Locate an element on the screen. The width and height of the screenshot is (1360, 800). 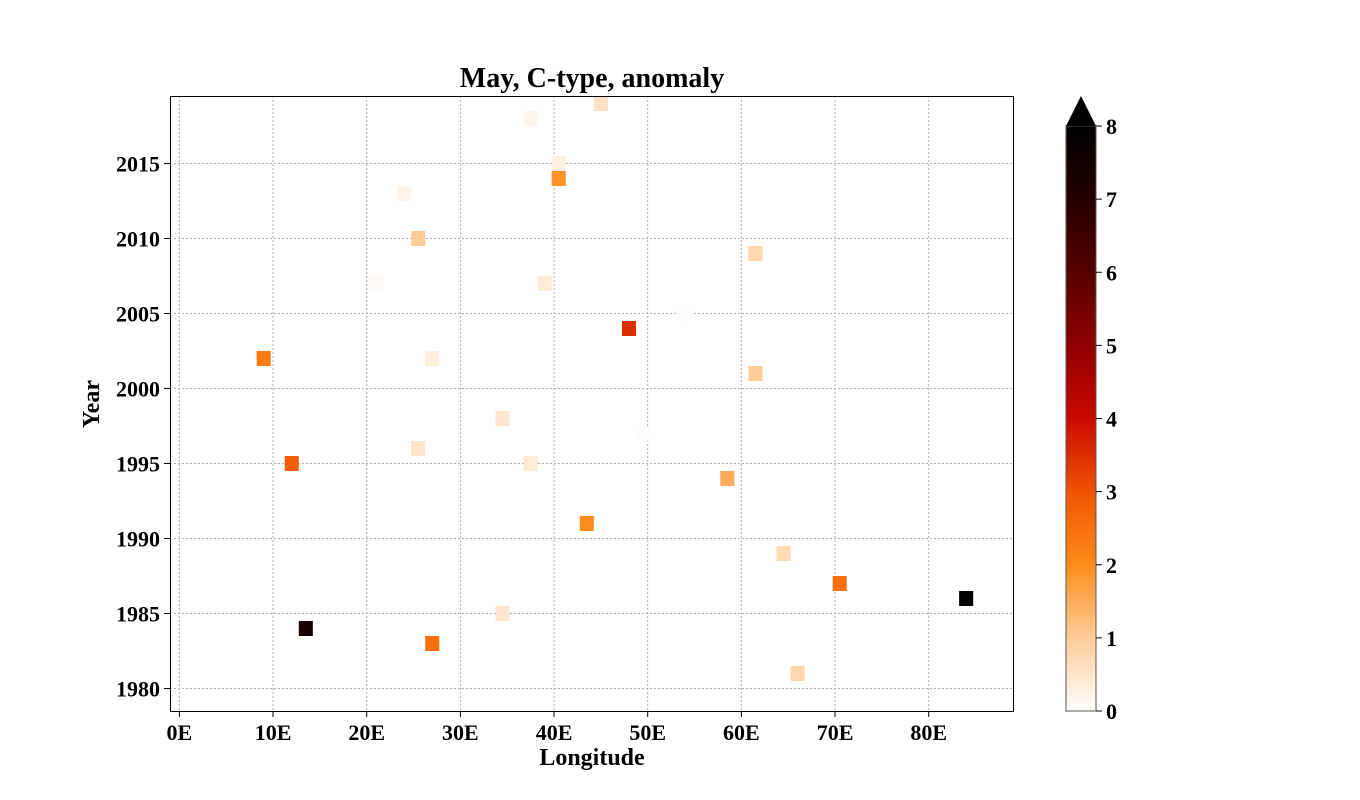
colorbar-tick-label: 8 is located at coordinates (1111, 126).